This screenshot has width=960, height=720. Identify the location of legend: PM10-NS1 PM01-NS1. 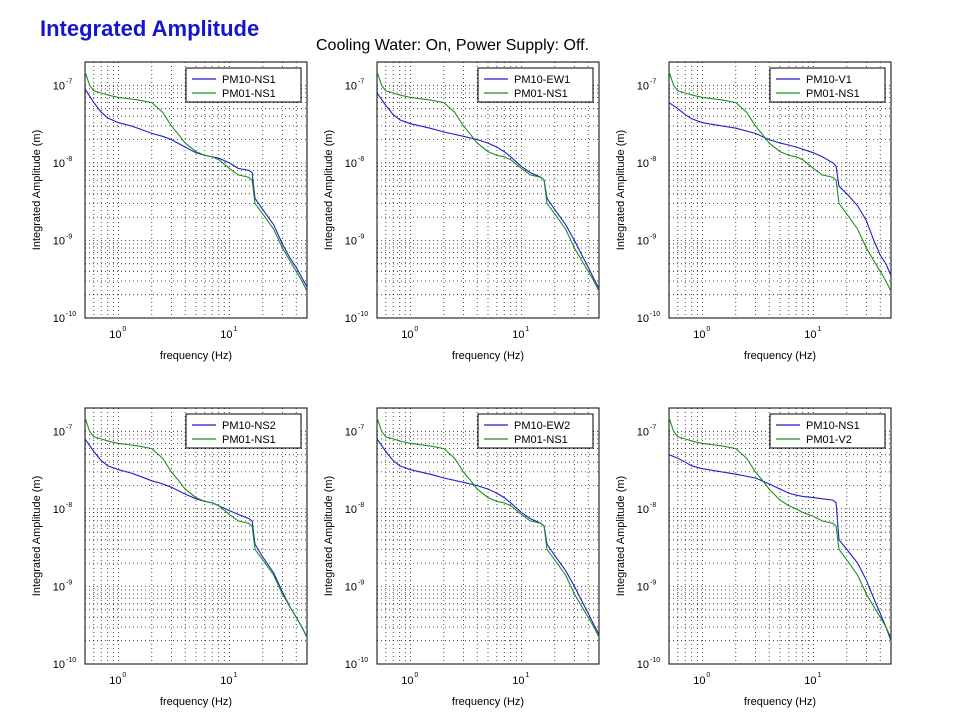
(243, 85).